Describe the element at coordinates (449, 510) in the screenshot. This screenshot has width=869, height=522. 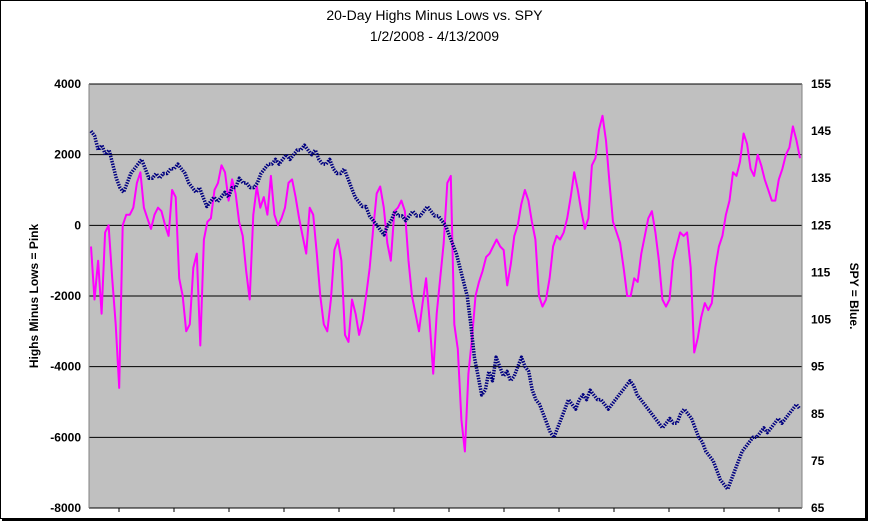
I see `x-axis-ticks` at that location.